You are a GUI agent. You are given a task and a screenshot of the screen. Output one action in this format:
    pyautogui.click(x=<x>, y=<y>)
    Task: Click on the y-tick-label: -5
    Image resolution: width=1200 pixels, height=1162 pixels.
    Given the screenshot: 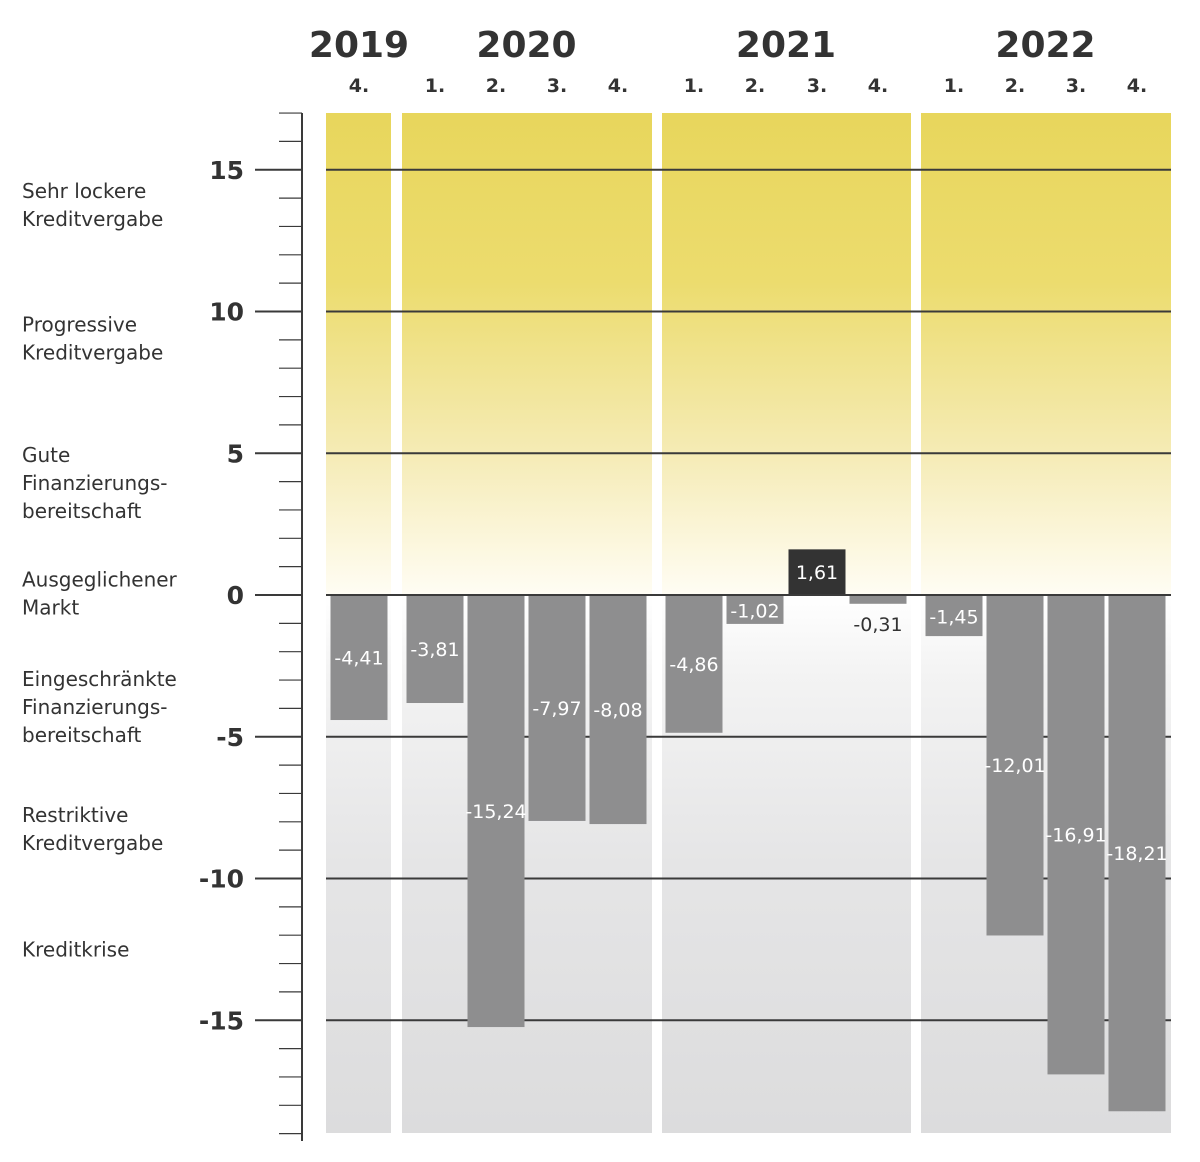 What is the action you would take?
    pyautogui.click(x=230, y=737)
    